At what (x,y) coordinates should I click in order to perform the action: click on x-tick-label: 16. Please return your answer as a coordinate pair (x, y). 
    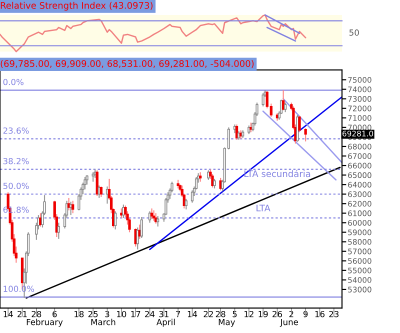
    Looking at the image, I should click on (320, 314).